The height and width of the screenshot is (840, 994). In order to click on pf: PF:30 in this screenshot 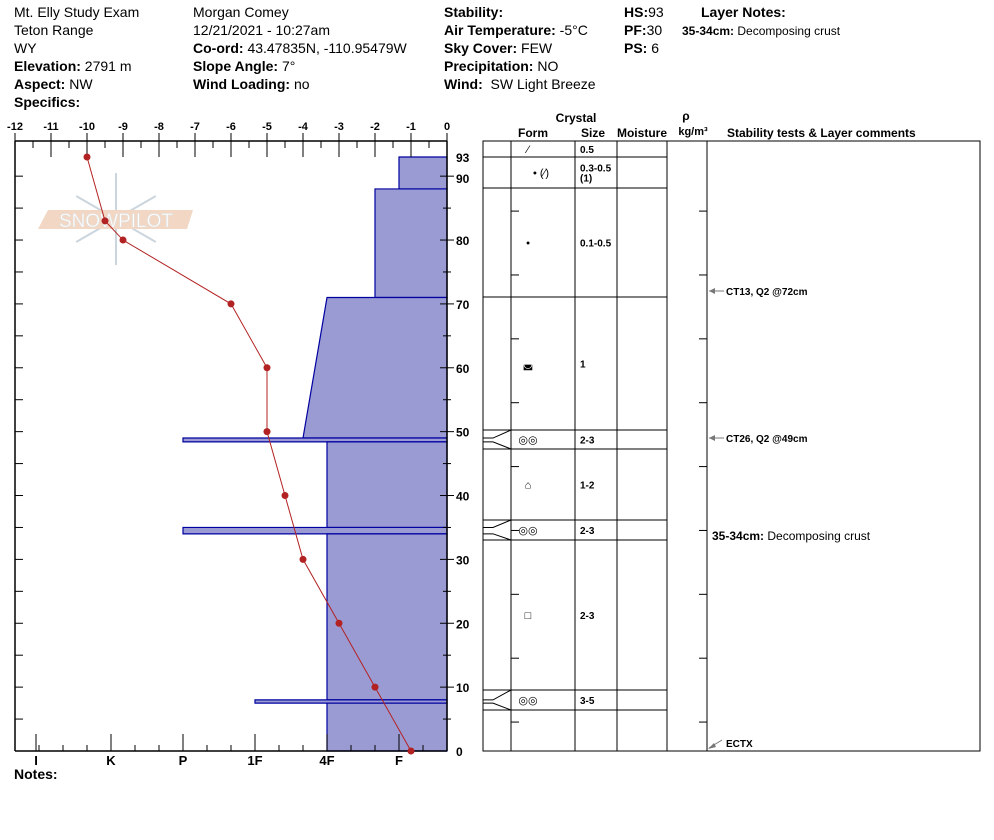, I will do `click(643, 30)`.